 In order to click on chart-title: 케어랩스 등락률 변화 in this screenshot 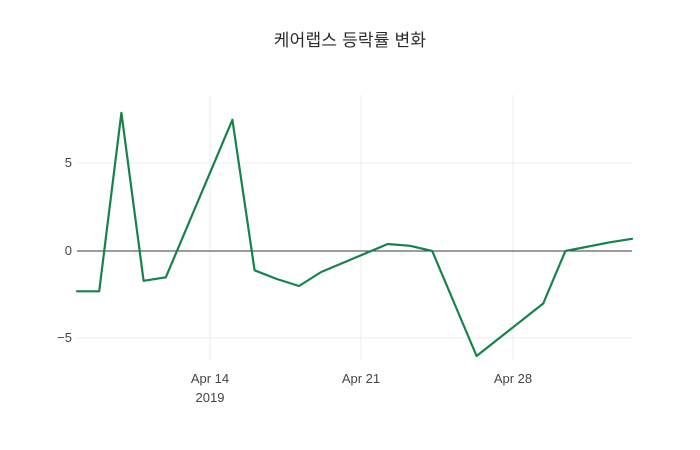, I will do `click(350, 40)`.